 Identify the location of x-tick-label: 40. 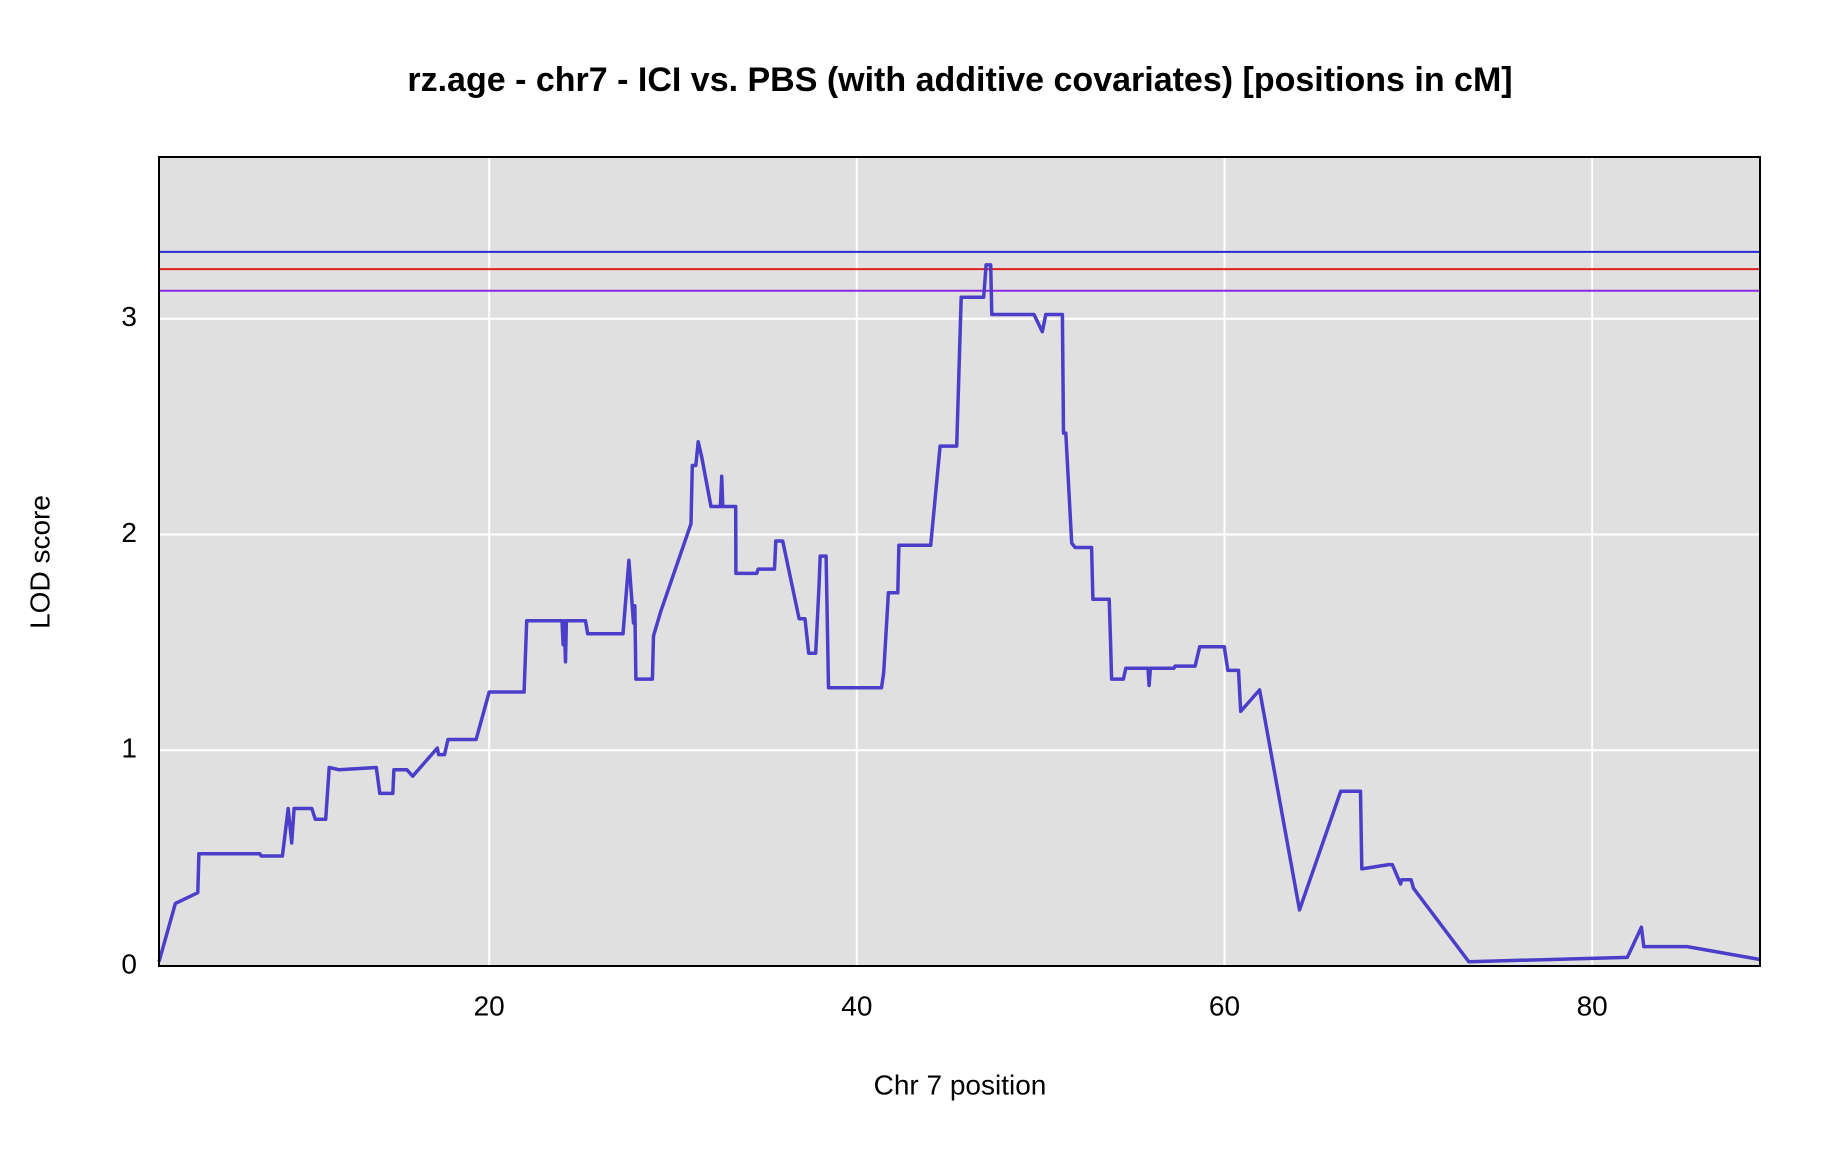
(856, 1005).